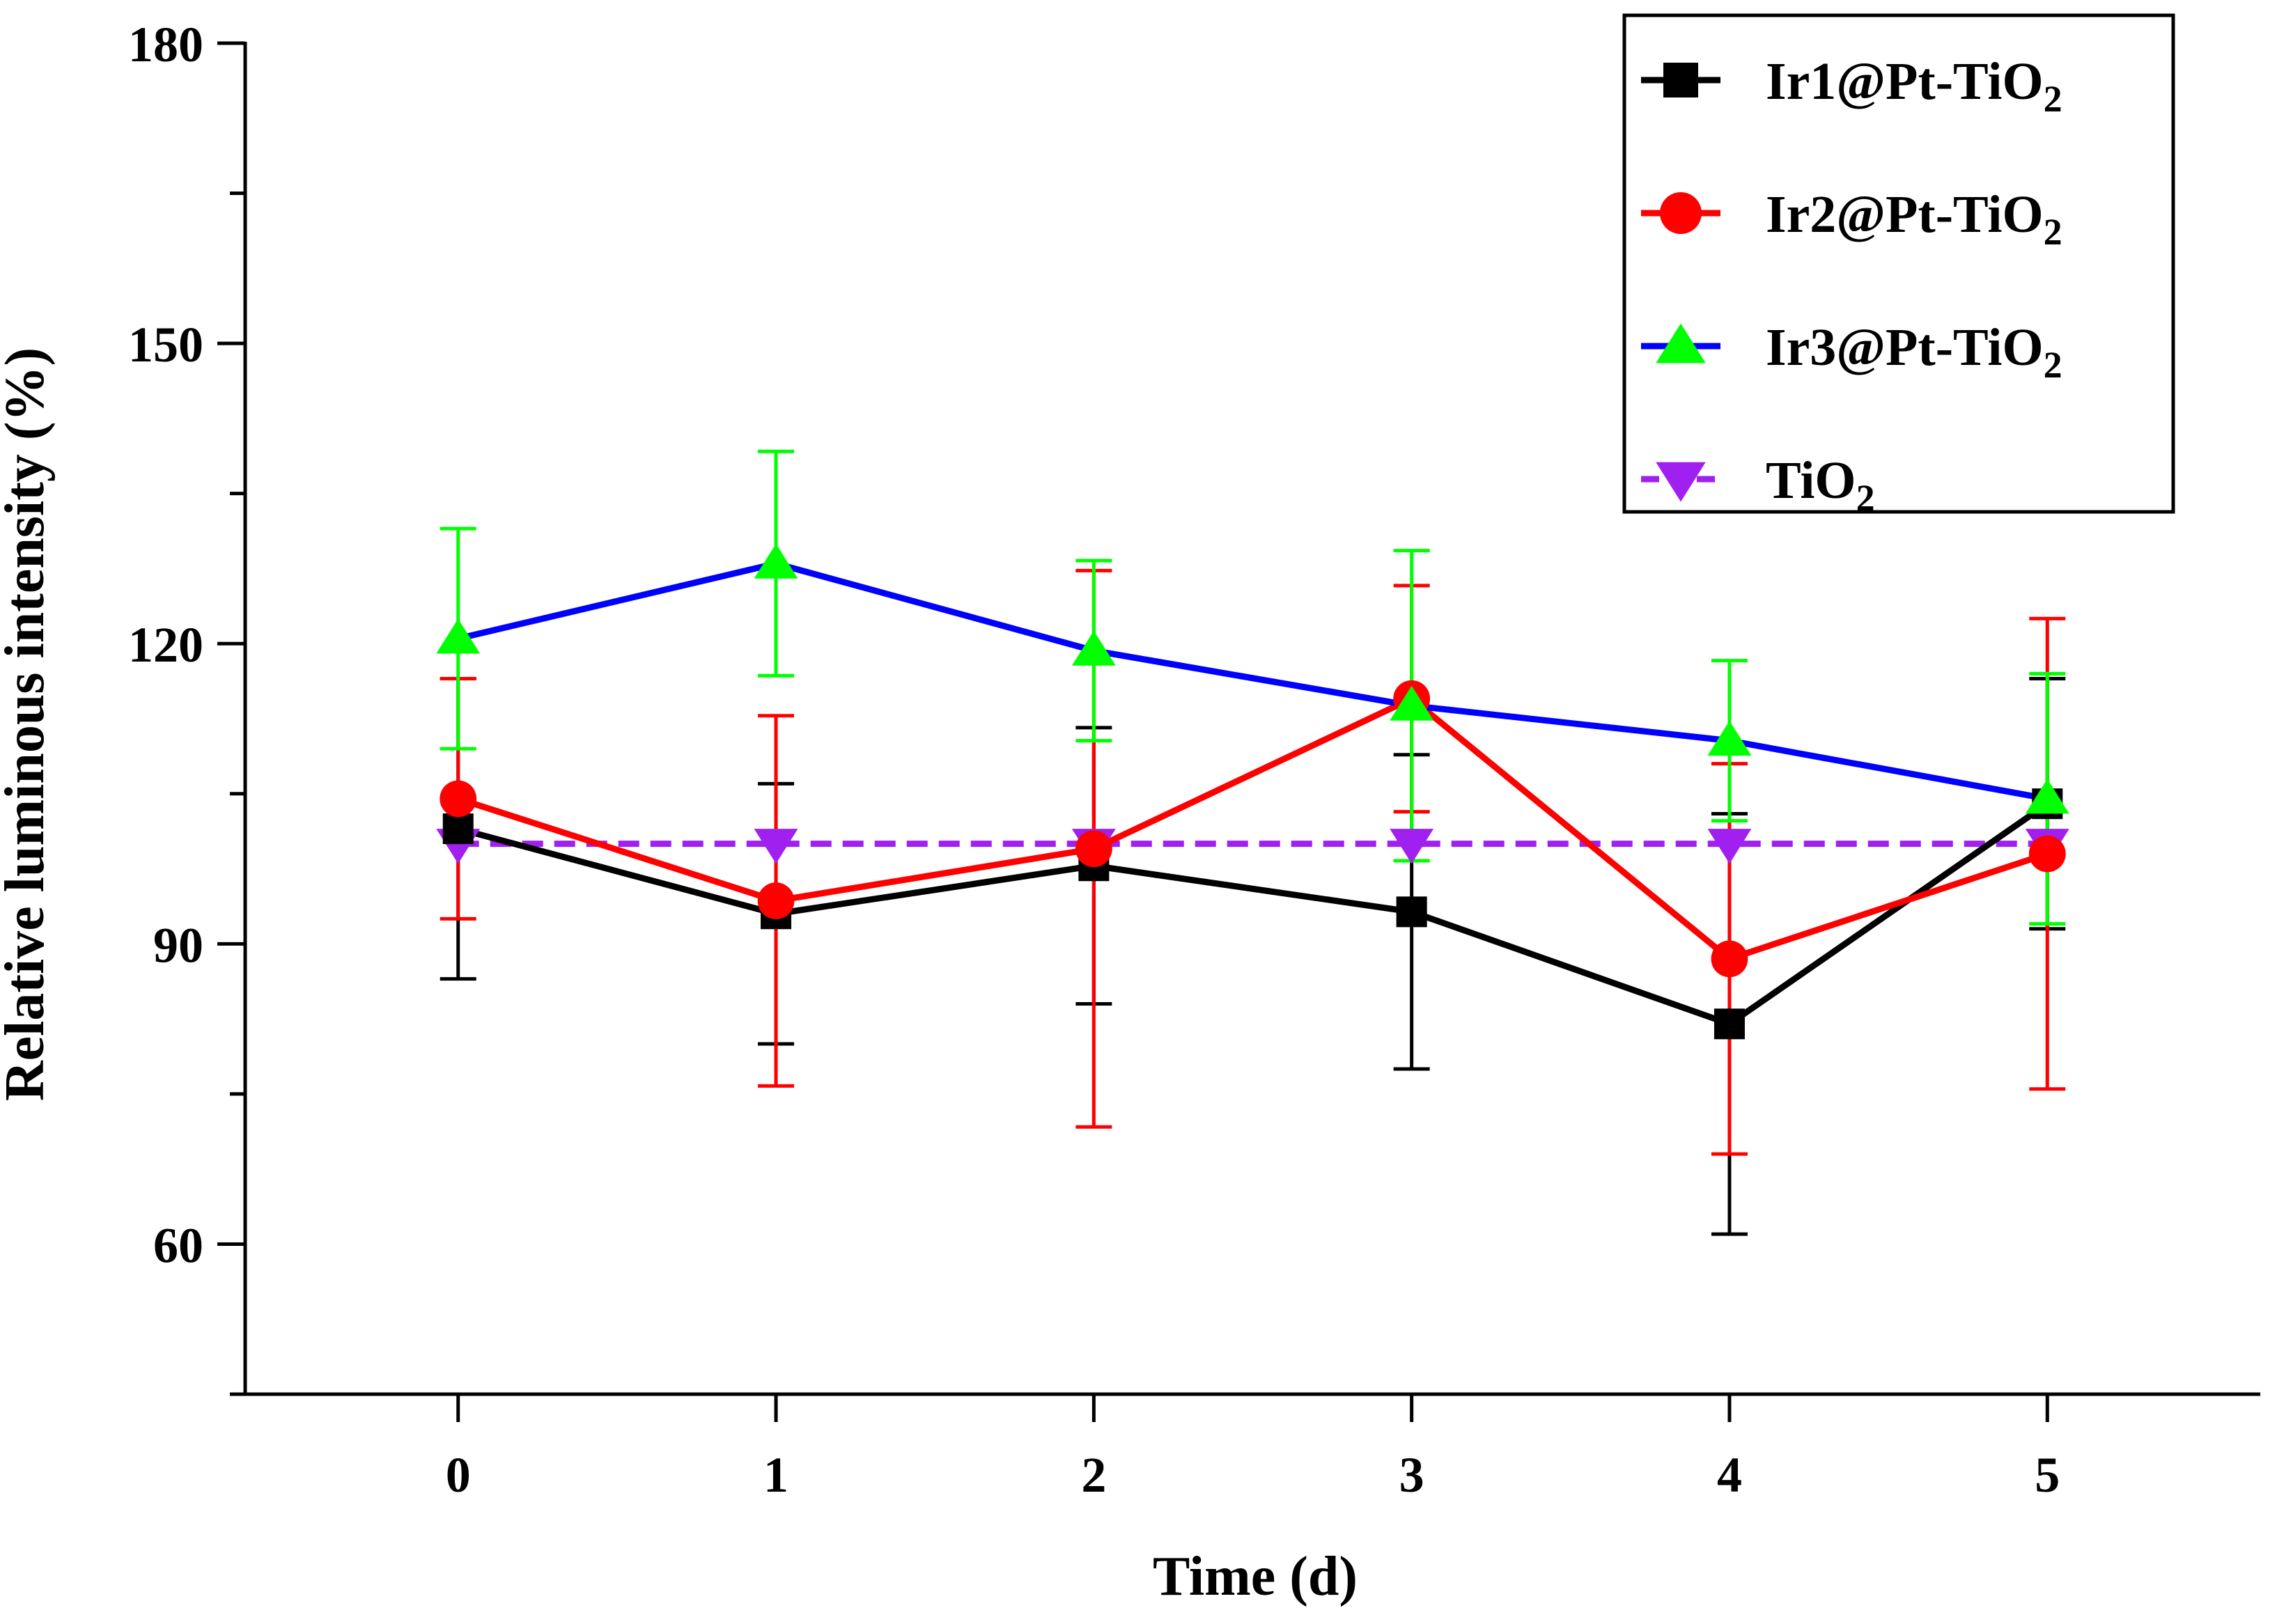 This screenshot has width=2277, height=1624. I want to click on legend-label: Ir3@Pt-TiO2, so click(1914, 352).